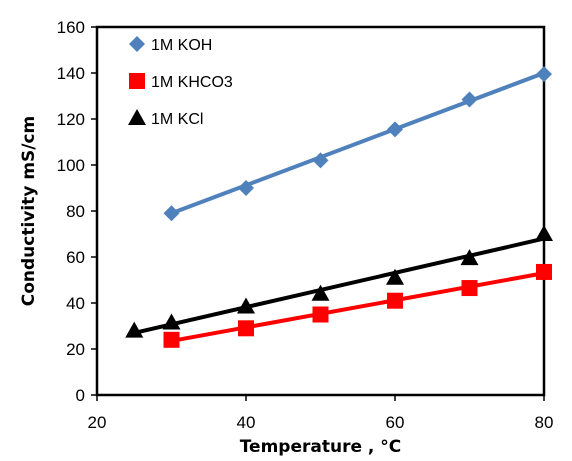 The width and height of the screenshot is (572, 461). What do you see at coordinates (246, 422) in the screenshot?
I see `x-tick-label: 40` at bounding box center [246, 422].